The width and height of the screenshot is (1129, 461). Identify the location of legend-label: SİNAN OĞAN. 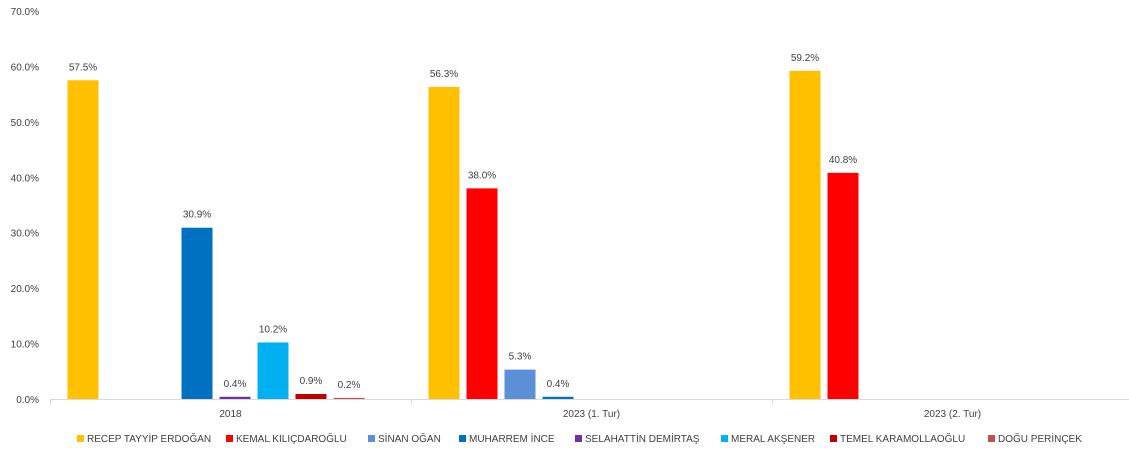
(409, 438).